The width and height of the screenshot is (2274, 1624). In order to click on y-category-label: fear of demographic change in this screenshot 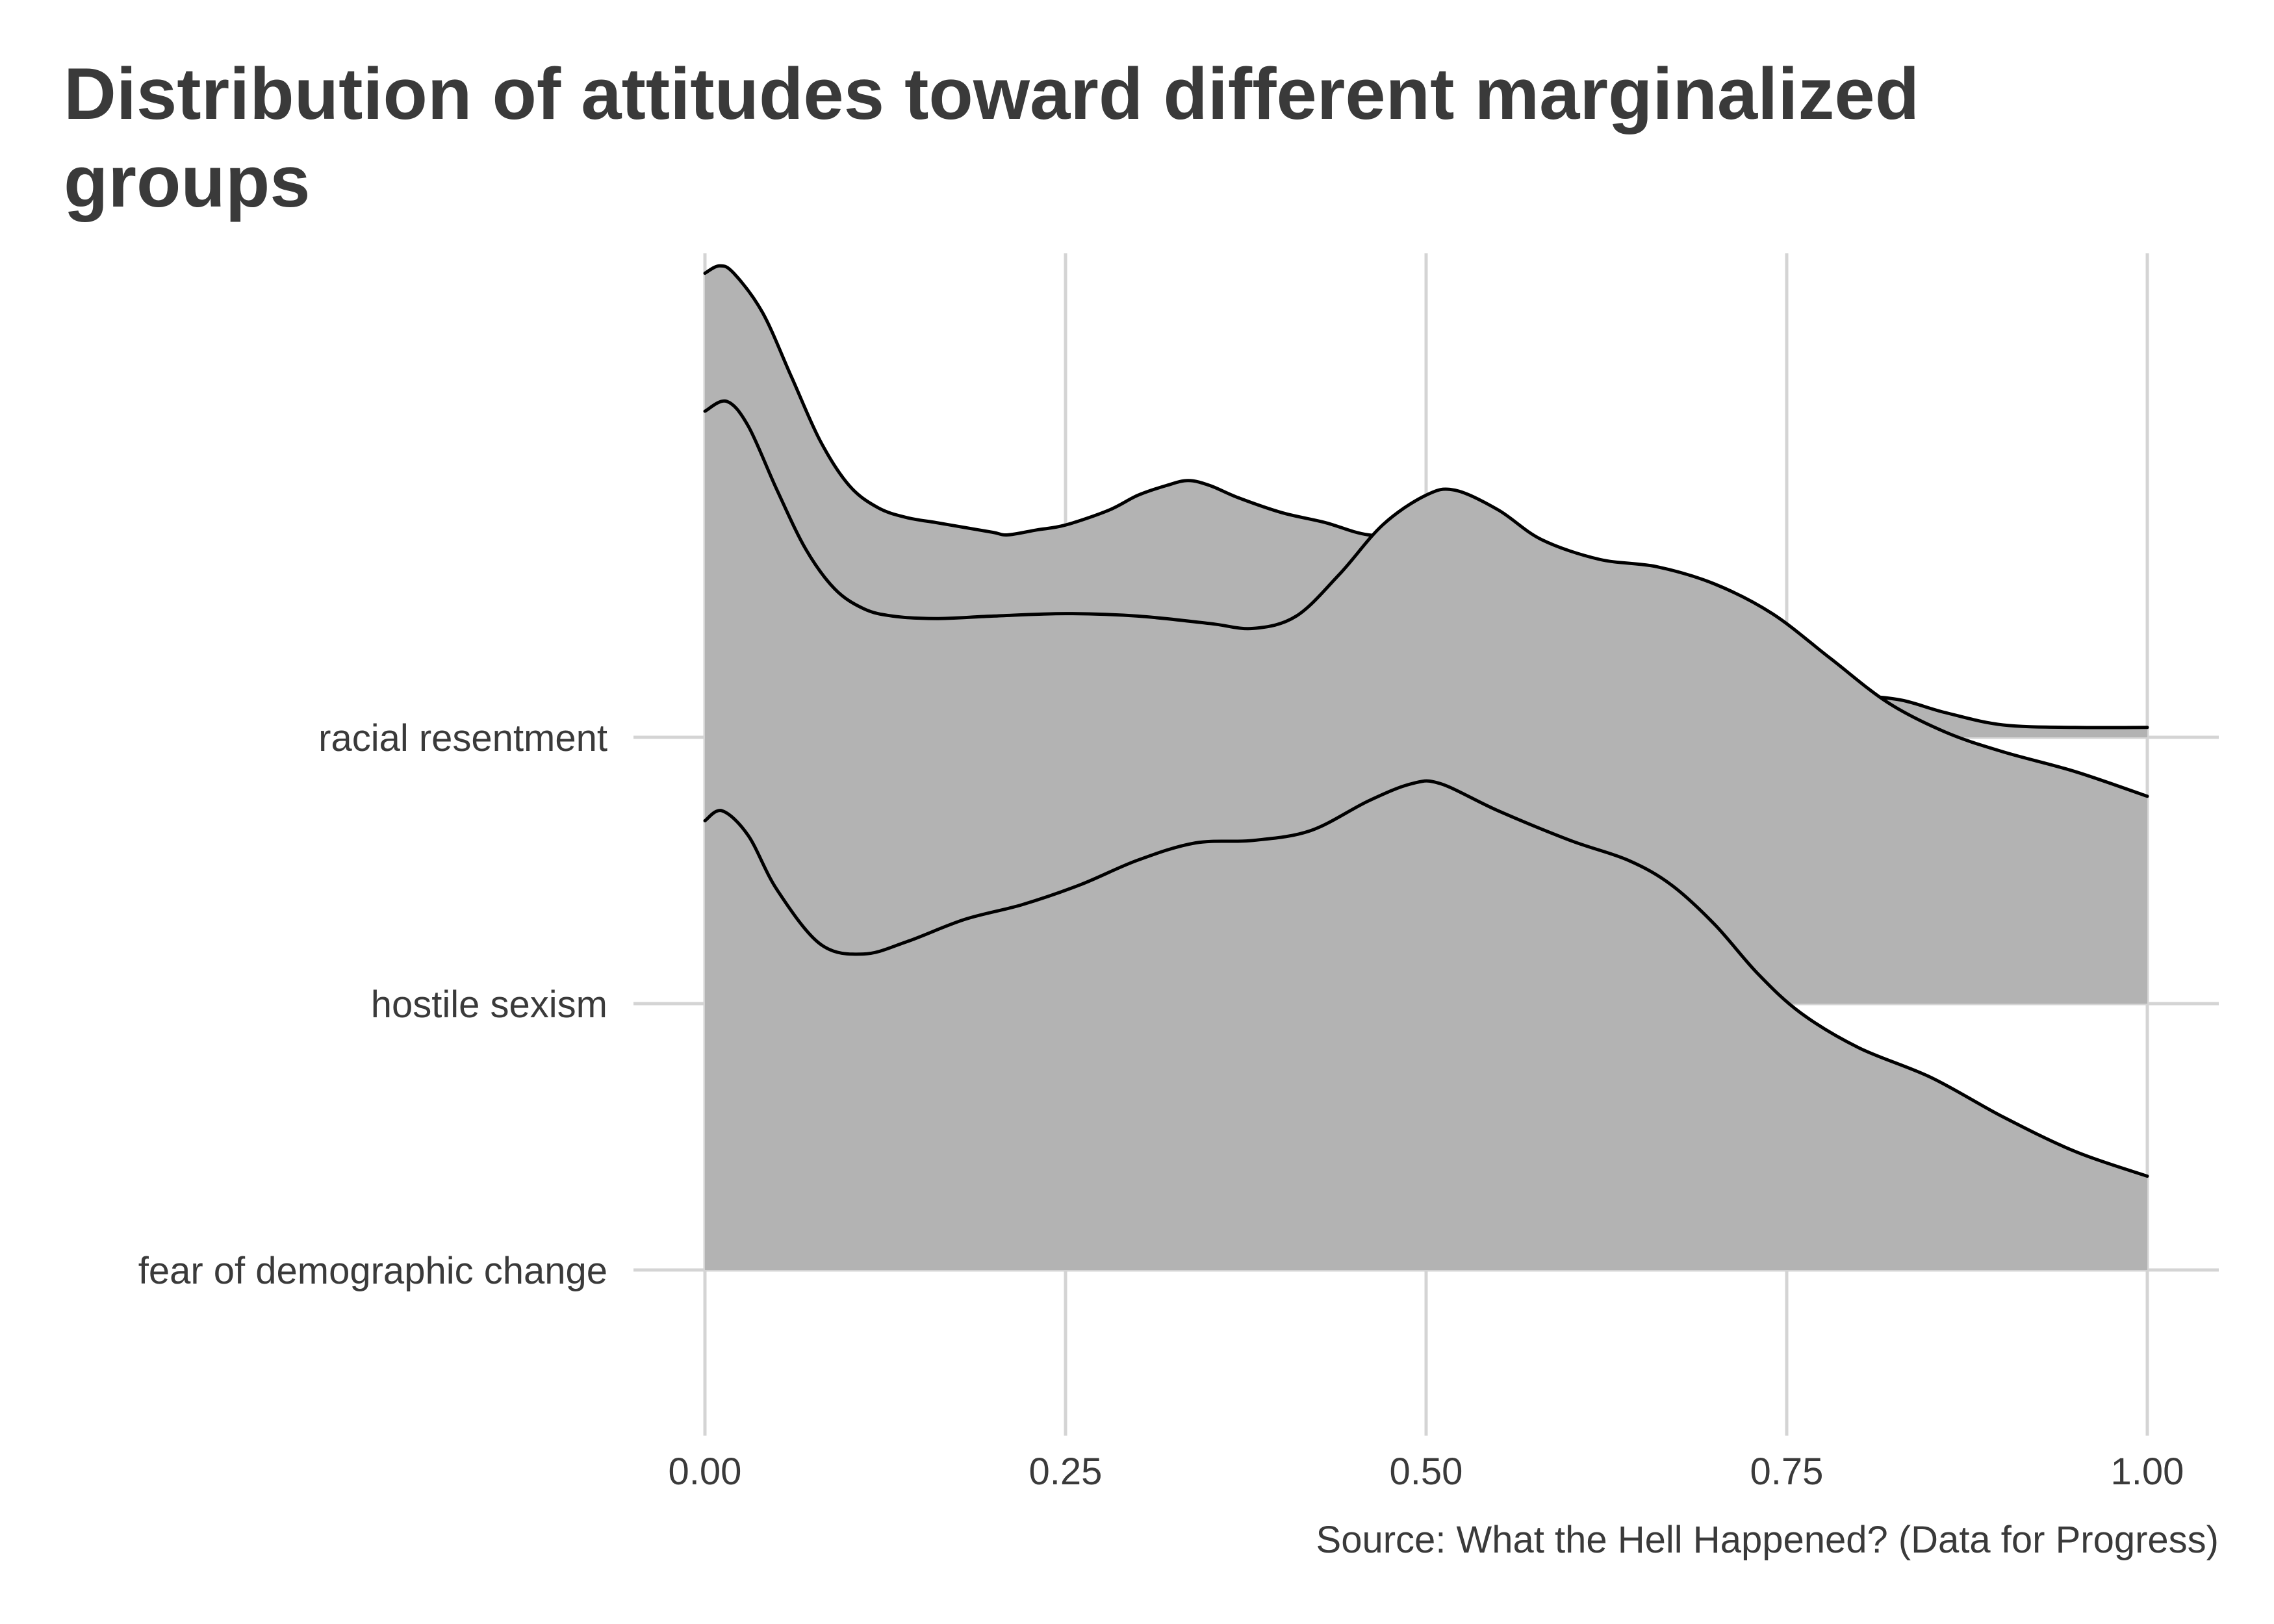, I will do `click(372, 1271)`.